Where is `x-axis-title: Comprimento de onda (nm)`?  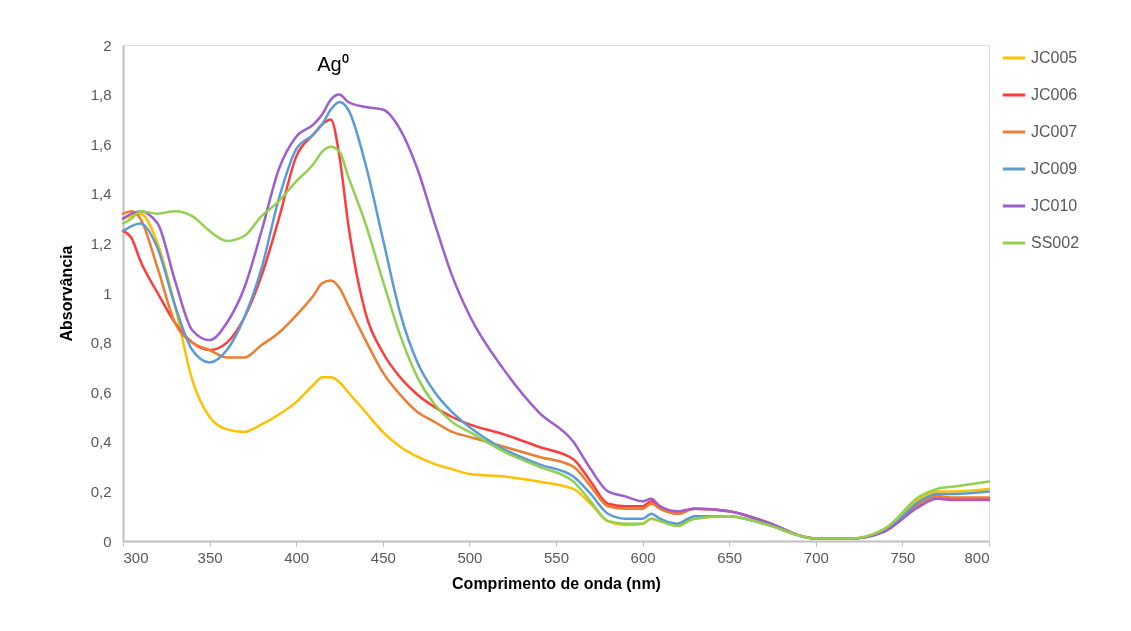
x-axis-title: Comprimento de onda (nm) is located at coordinates (556, 583).